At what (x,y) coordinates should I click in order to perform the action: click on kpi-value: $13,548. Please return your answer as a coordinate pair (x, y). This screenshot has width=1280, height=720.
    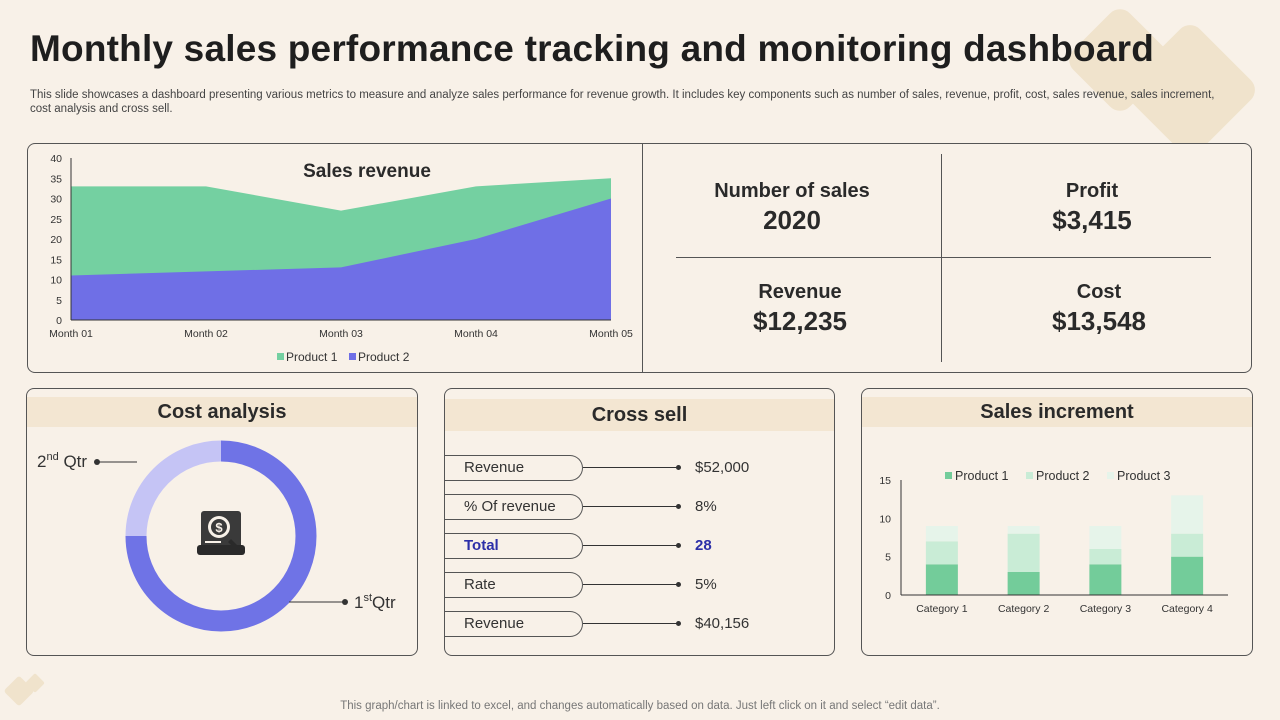
    Looking at the image, I should click on (1099, 321).